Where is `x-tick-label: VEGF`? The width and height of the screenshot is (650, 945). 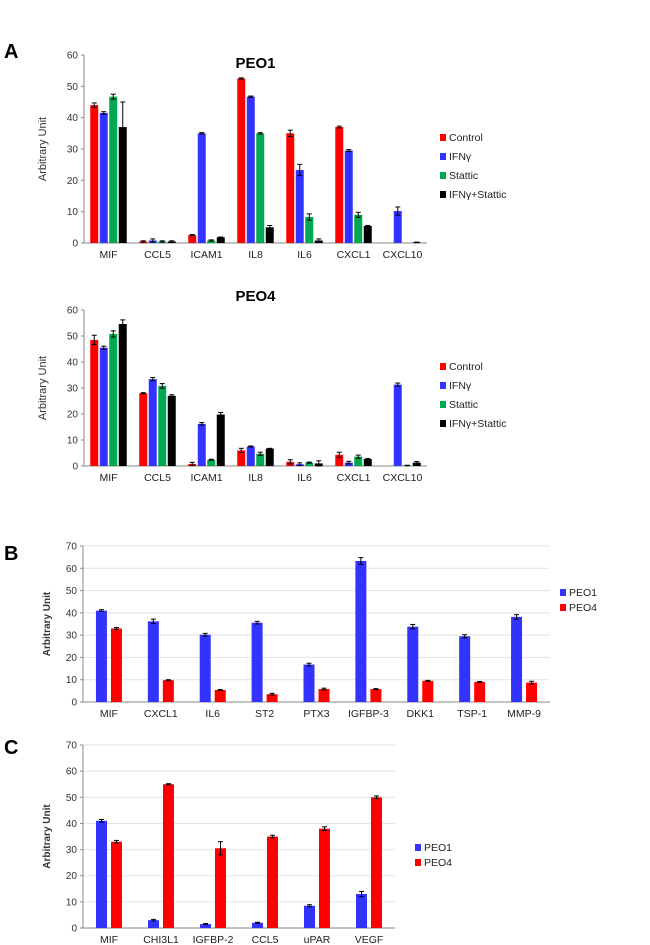 x-tick-label: VEGF is located at coordinates (369, 939).